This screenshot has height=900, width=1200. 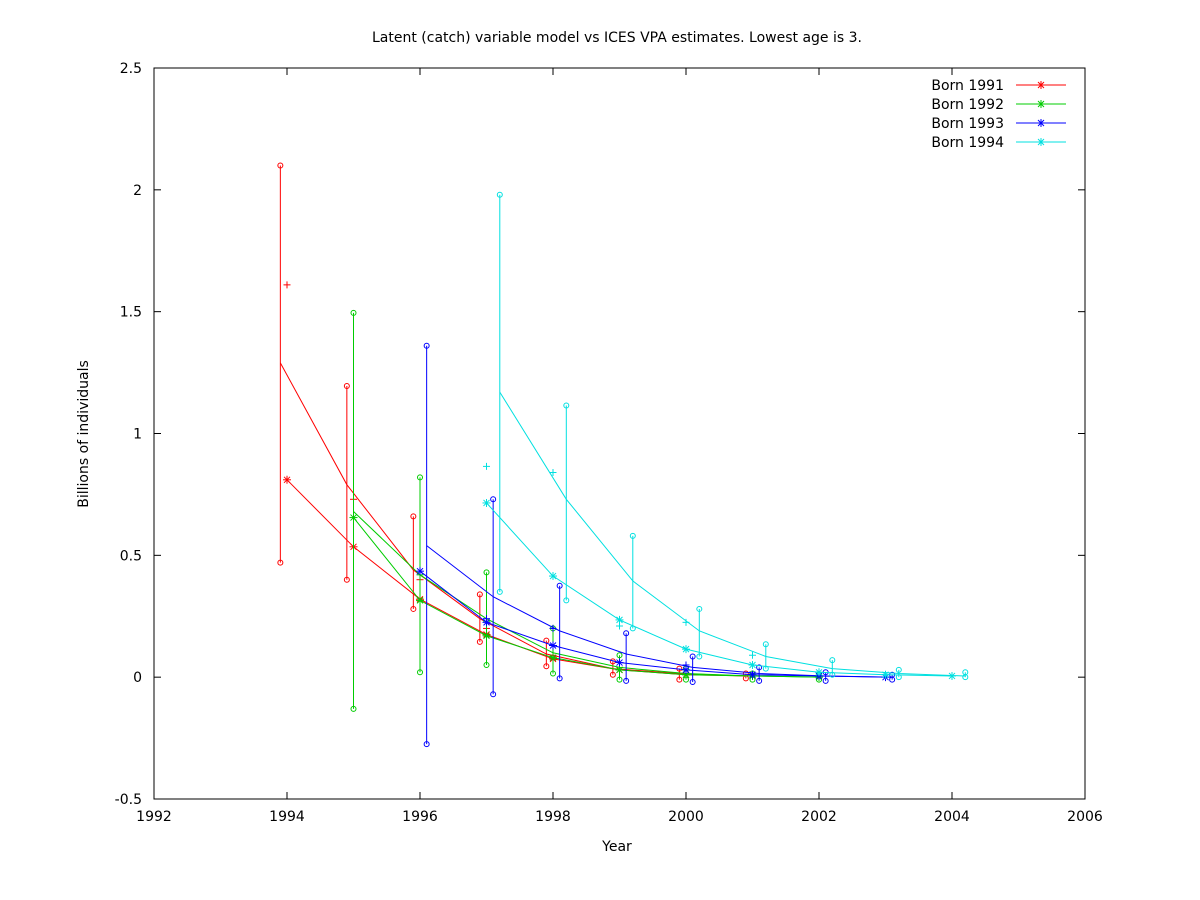 What do you see at coordinates (967, 143) in the screenshot?
I see `legend-label: Born 1994` at bounding box center [967, 143].